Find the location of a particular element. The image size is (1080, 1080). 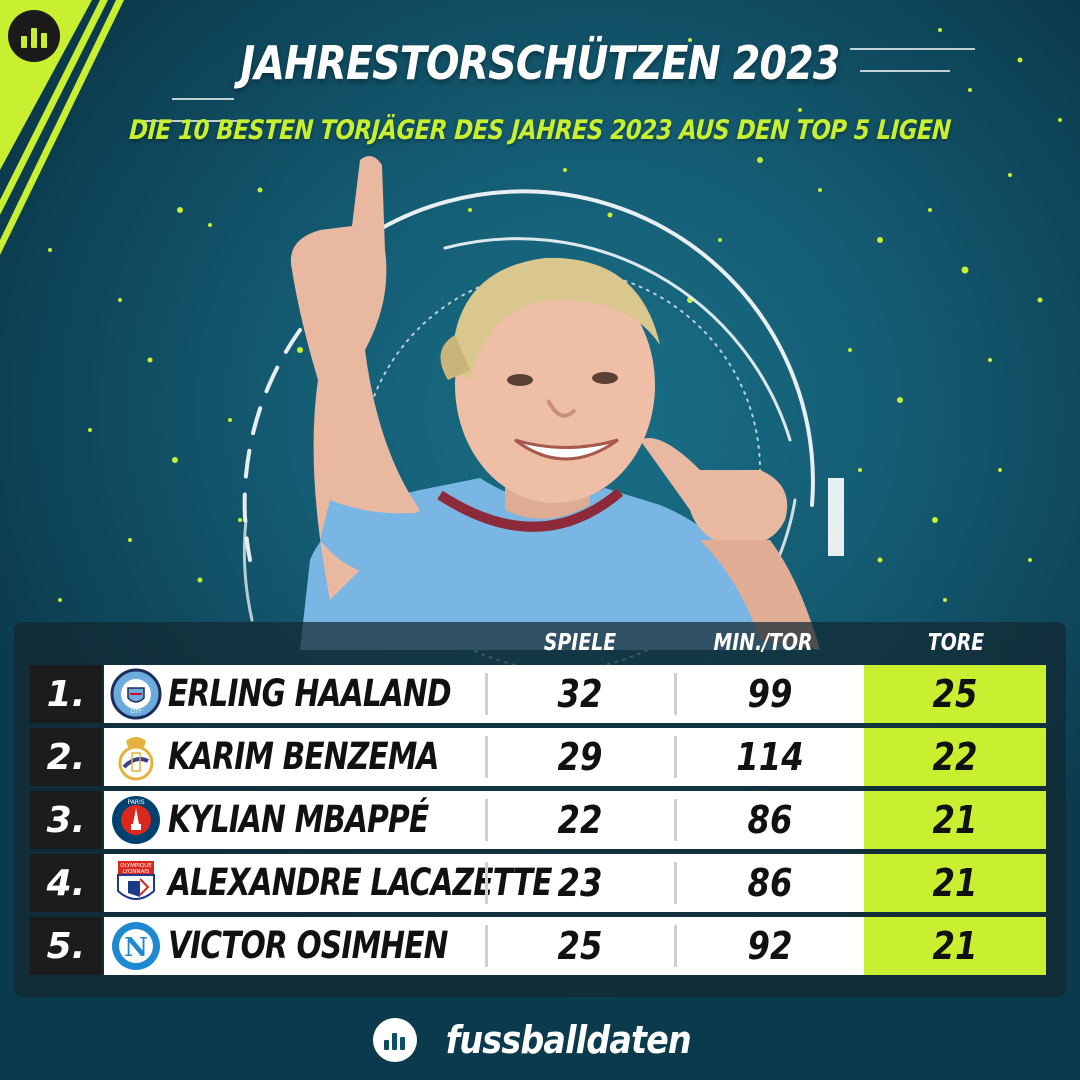

svg-text: OLYMPIQUE is located at coordinates (136, 866).